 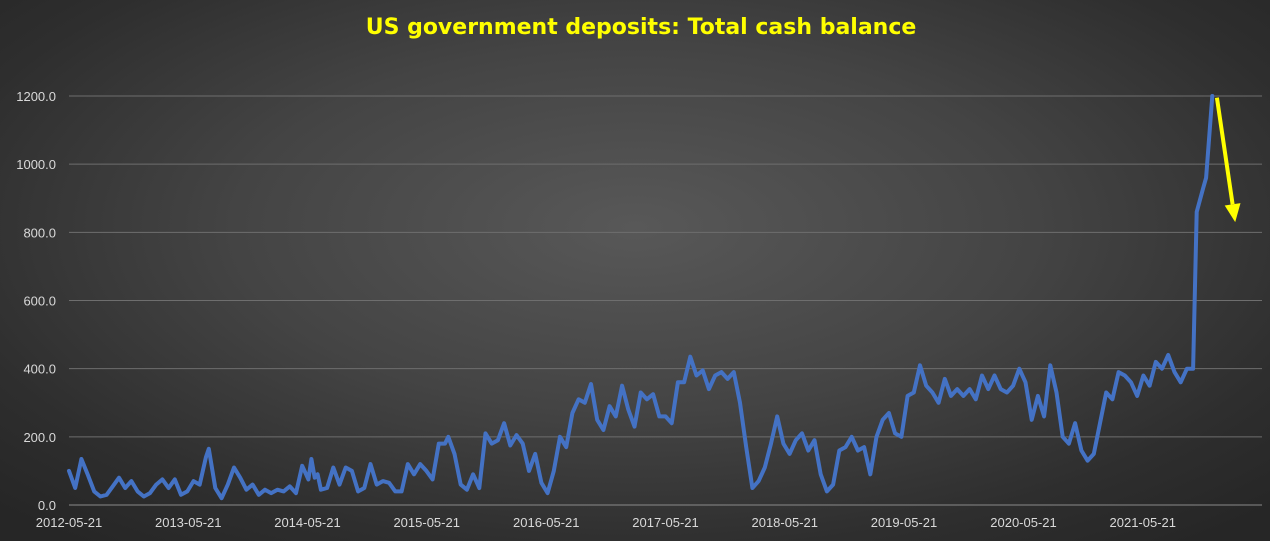 I want to click on y-tick-label: 1200.0, so click(x=36, y=96).